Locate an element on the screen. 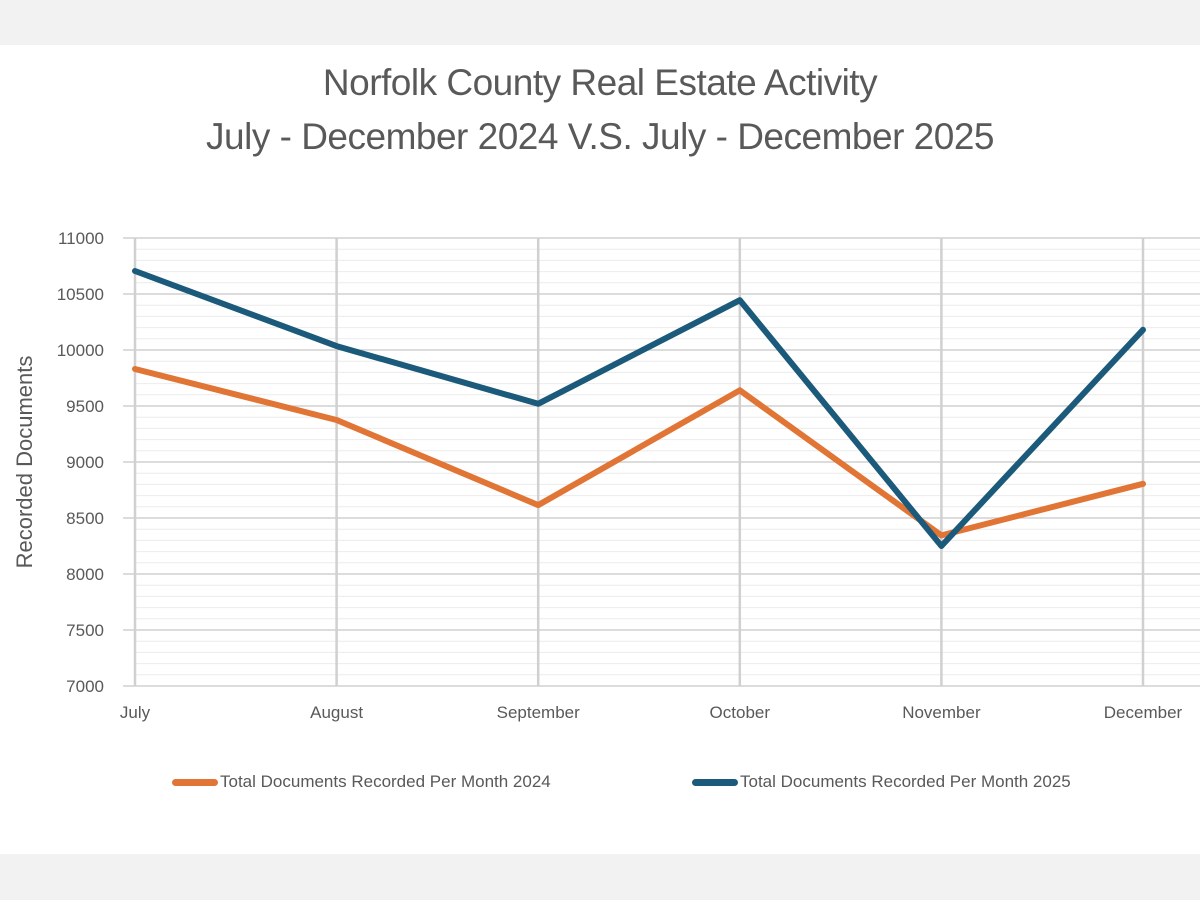 The height and width of the screenshot is (900, 1200). y-tick-label: 7000 is located at coordinates (85, 686).